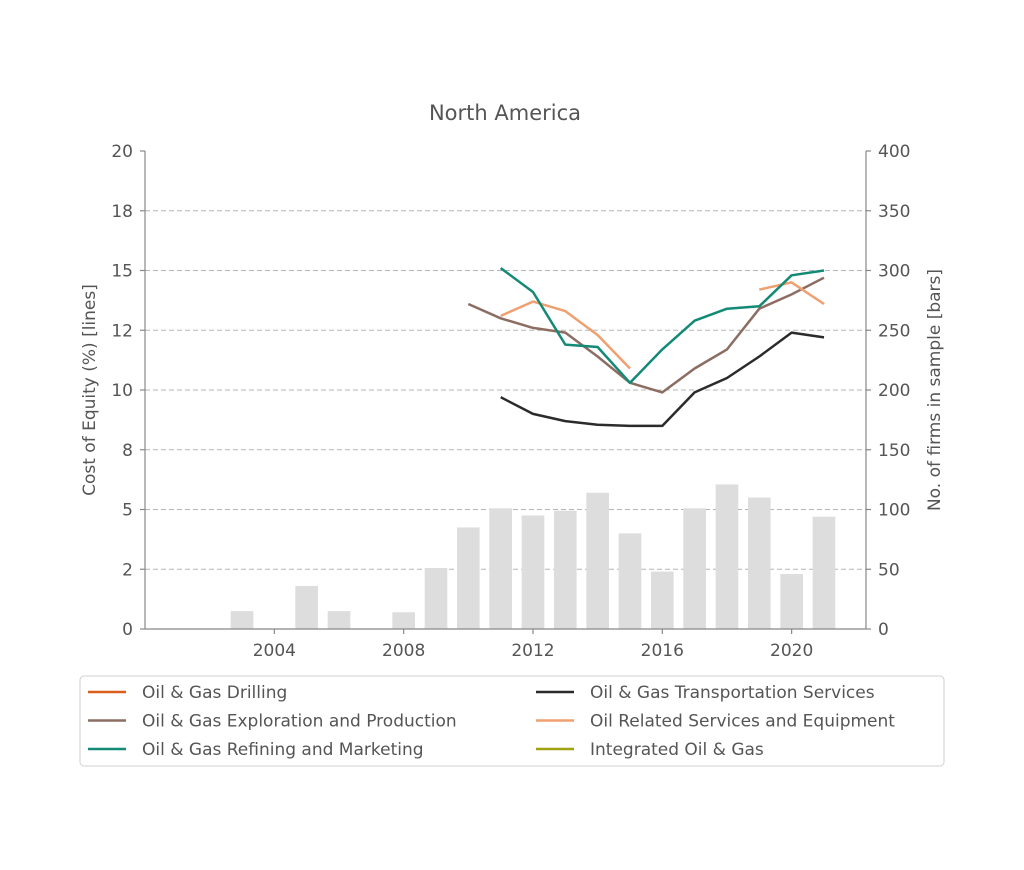  What do you see at coordinates (339, 620) in the screenshot?
I see `bar-2006` at bounding box center [339, 620].